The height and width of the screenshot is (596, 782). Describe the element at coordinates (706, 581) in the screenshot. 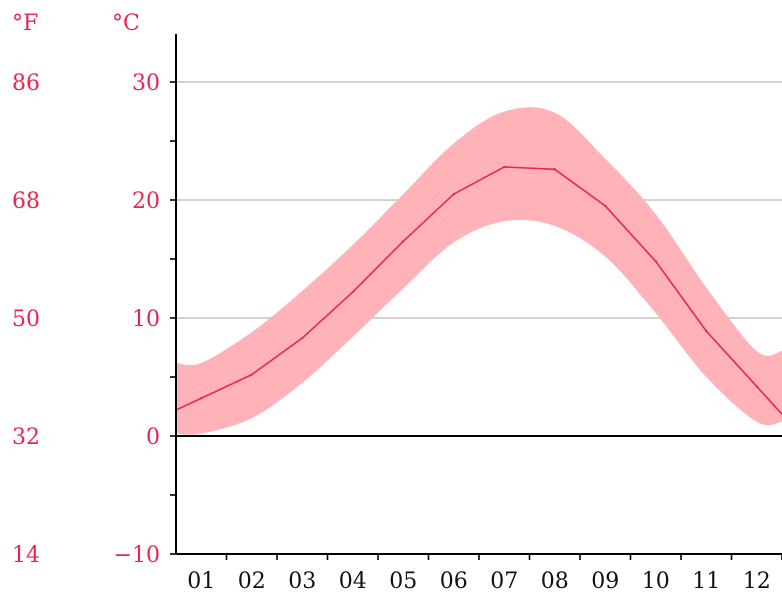

I see `month-label: 11` at that location.